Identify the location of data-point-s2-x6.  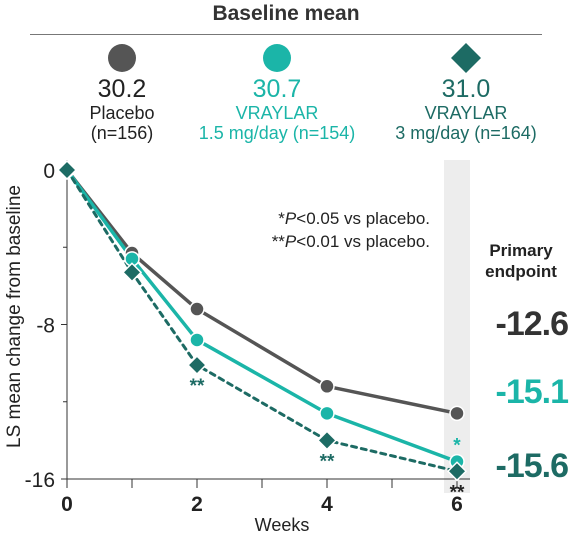
(457, 471).